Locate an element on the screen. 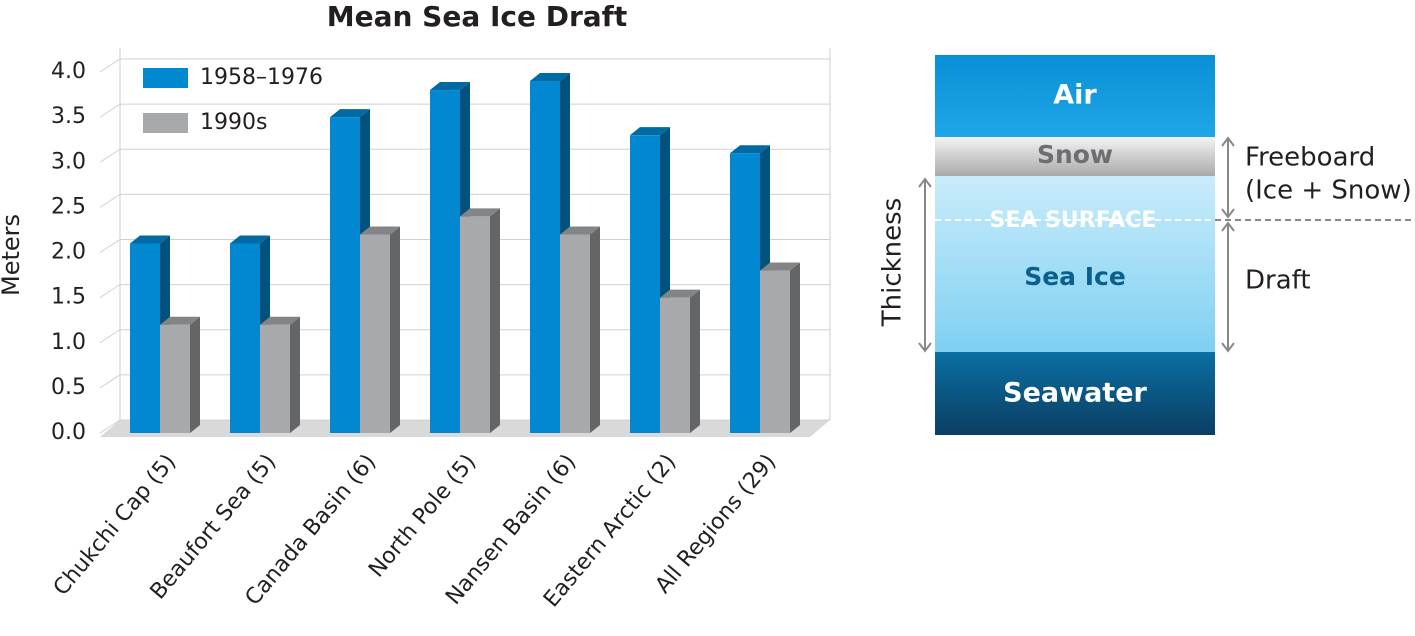 This screenshot has height=636, width=1415. y-tick-label: 4.0 is located at coordinates (68, 71).